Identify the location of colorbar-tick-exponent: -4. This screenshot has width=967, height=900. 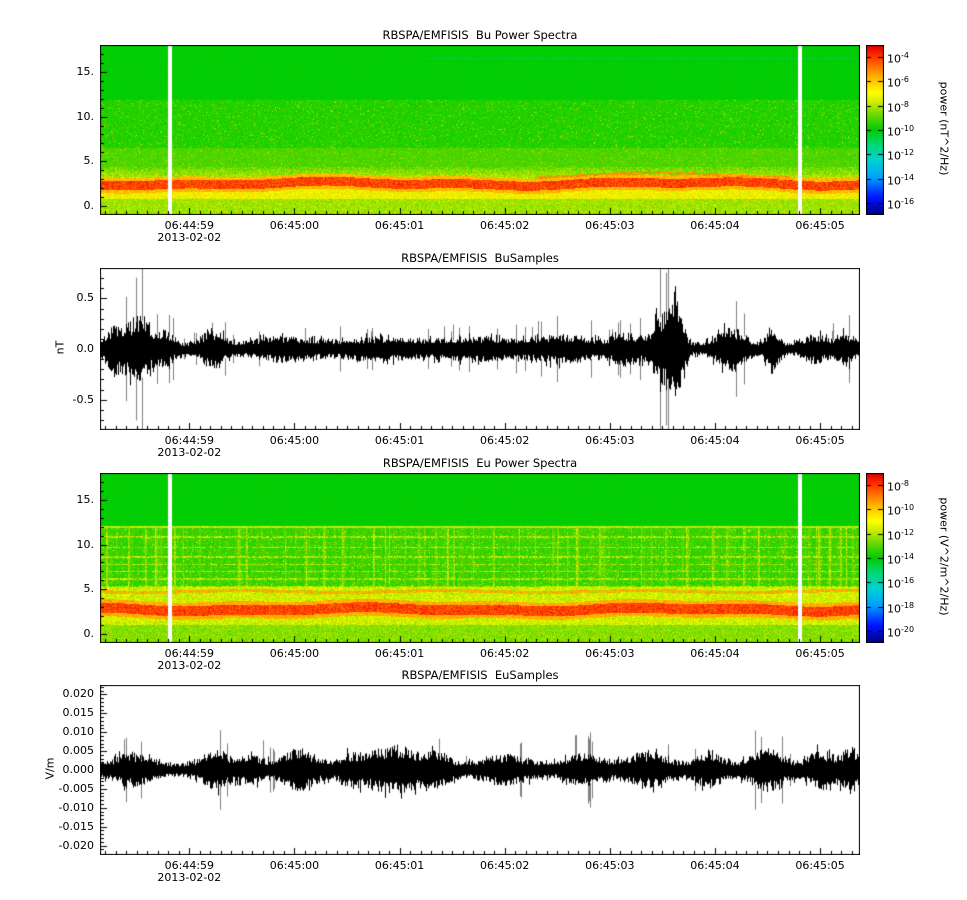
(905, 56).